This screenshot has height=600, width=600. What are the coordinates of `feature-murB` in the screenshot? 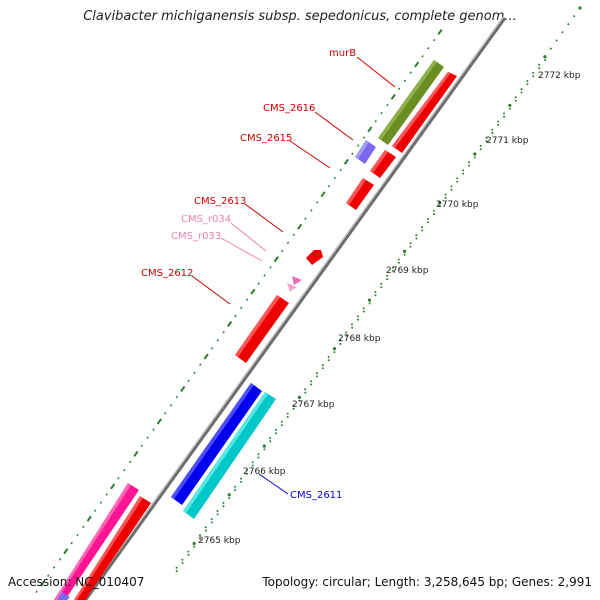 It's located at (411, 102).